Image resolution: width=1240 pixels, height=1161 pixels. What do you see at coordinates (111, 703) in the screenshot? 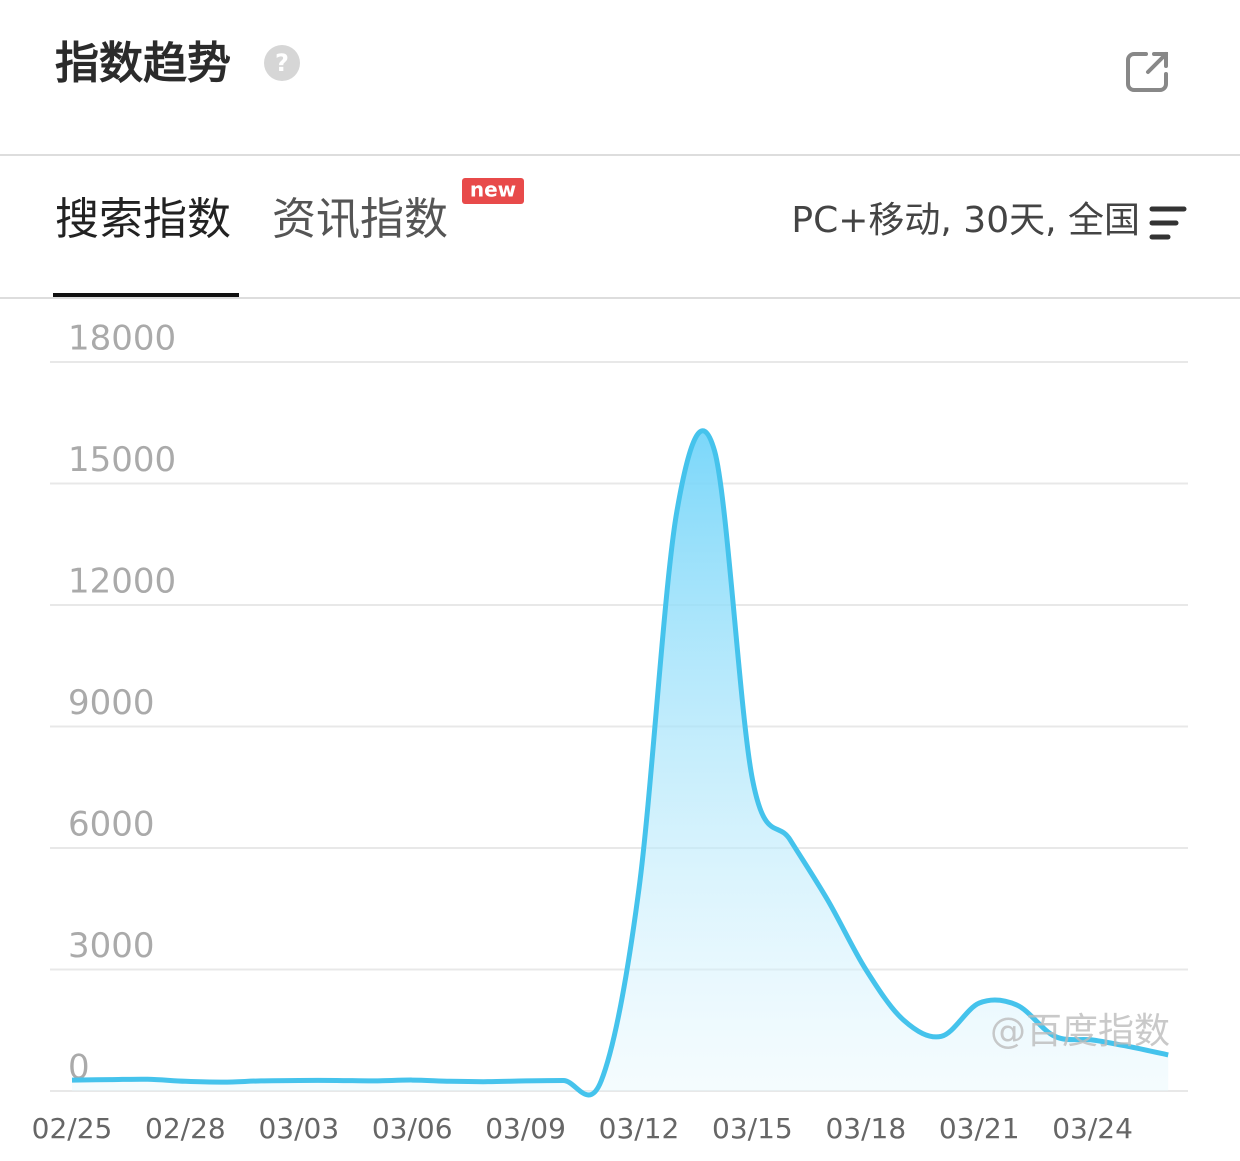
I see `y-tick-label: 9000` at bounding box center [111, 703].